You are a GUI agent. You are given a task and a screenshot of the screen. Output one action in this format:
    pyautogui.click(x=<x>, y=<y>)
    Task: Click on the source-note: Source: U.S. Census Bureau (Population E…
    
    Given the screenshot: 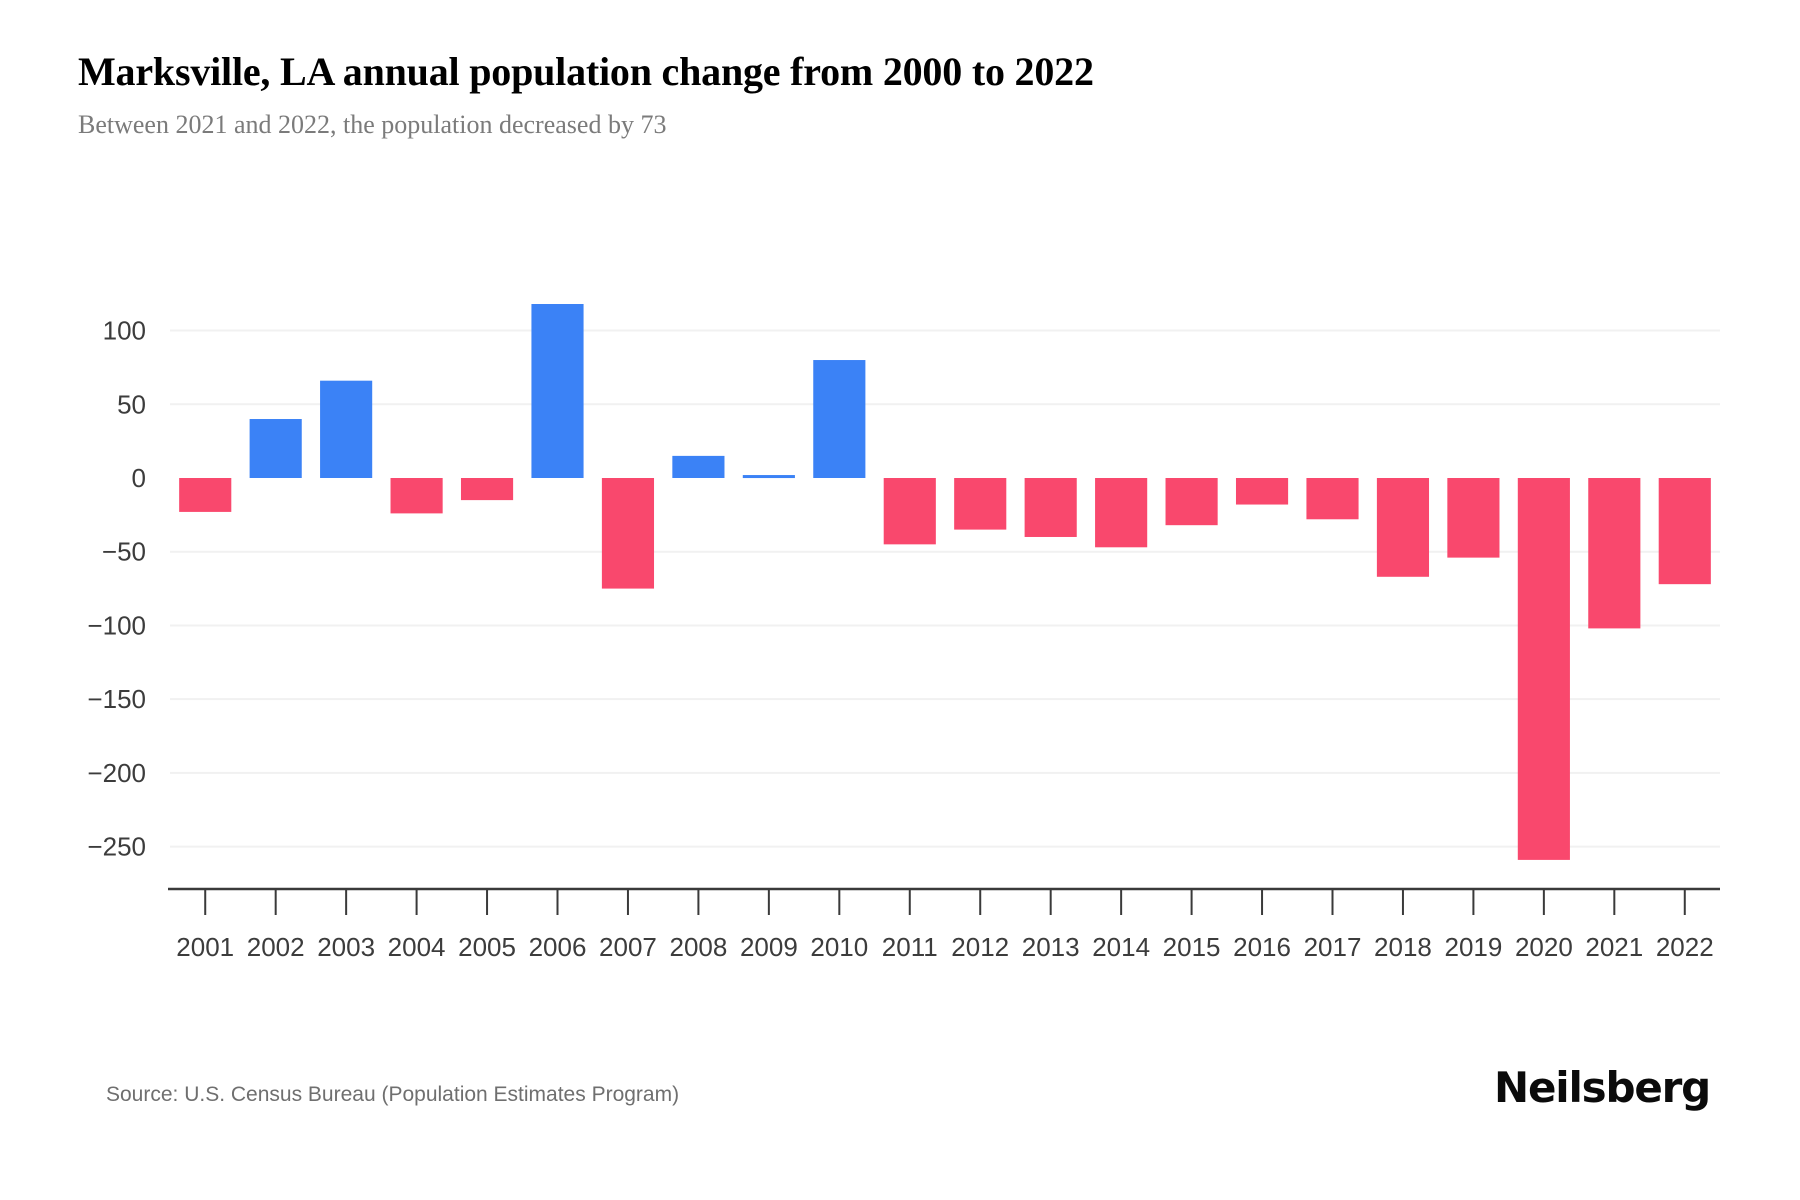 What is the action you would take?
    pyautogui.click(x=393, y=1094)
    